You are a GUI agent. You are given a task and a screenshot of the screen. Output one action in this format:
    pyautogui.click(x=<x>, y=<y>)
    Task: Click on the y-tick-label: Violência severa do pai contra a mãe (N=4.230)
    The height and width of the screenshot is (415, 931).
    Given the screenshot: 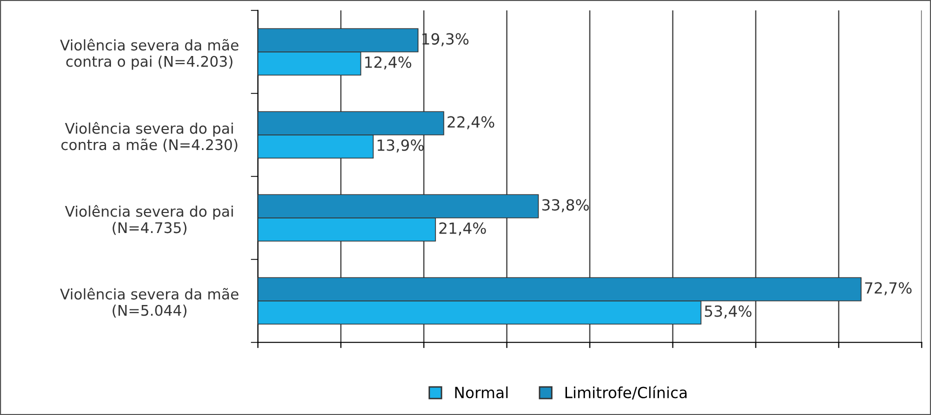 What is the action you would take?
    pyautogui.click(x=149, y=137)
    